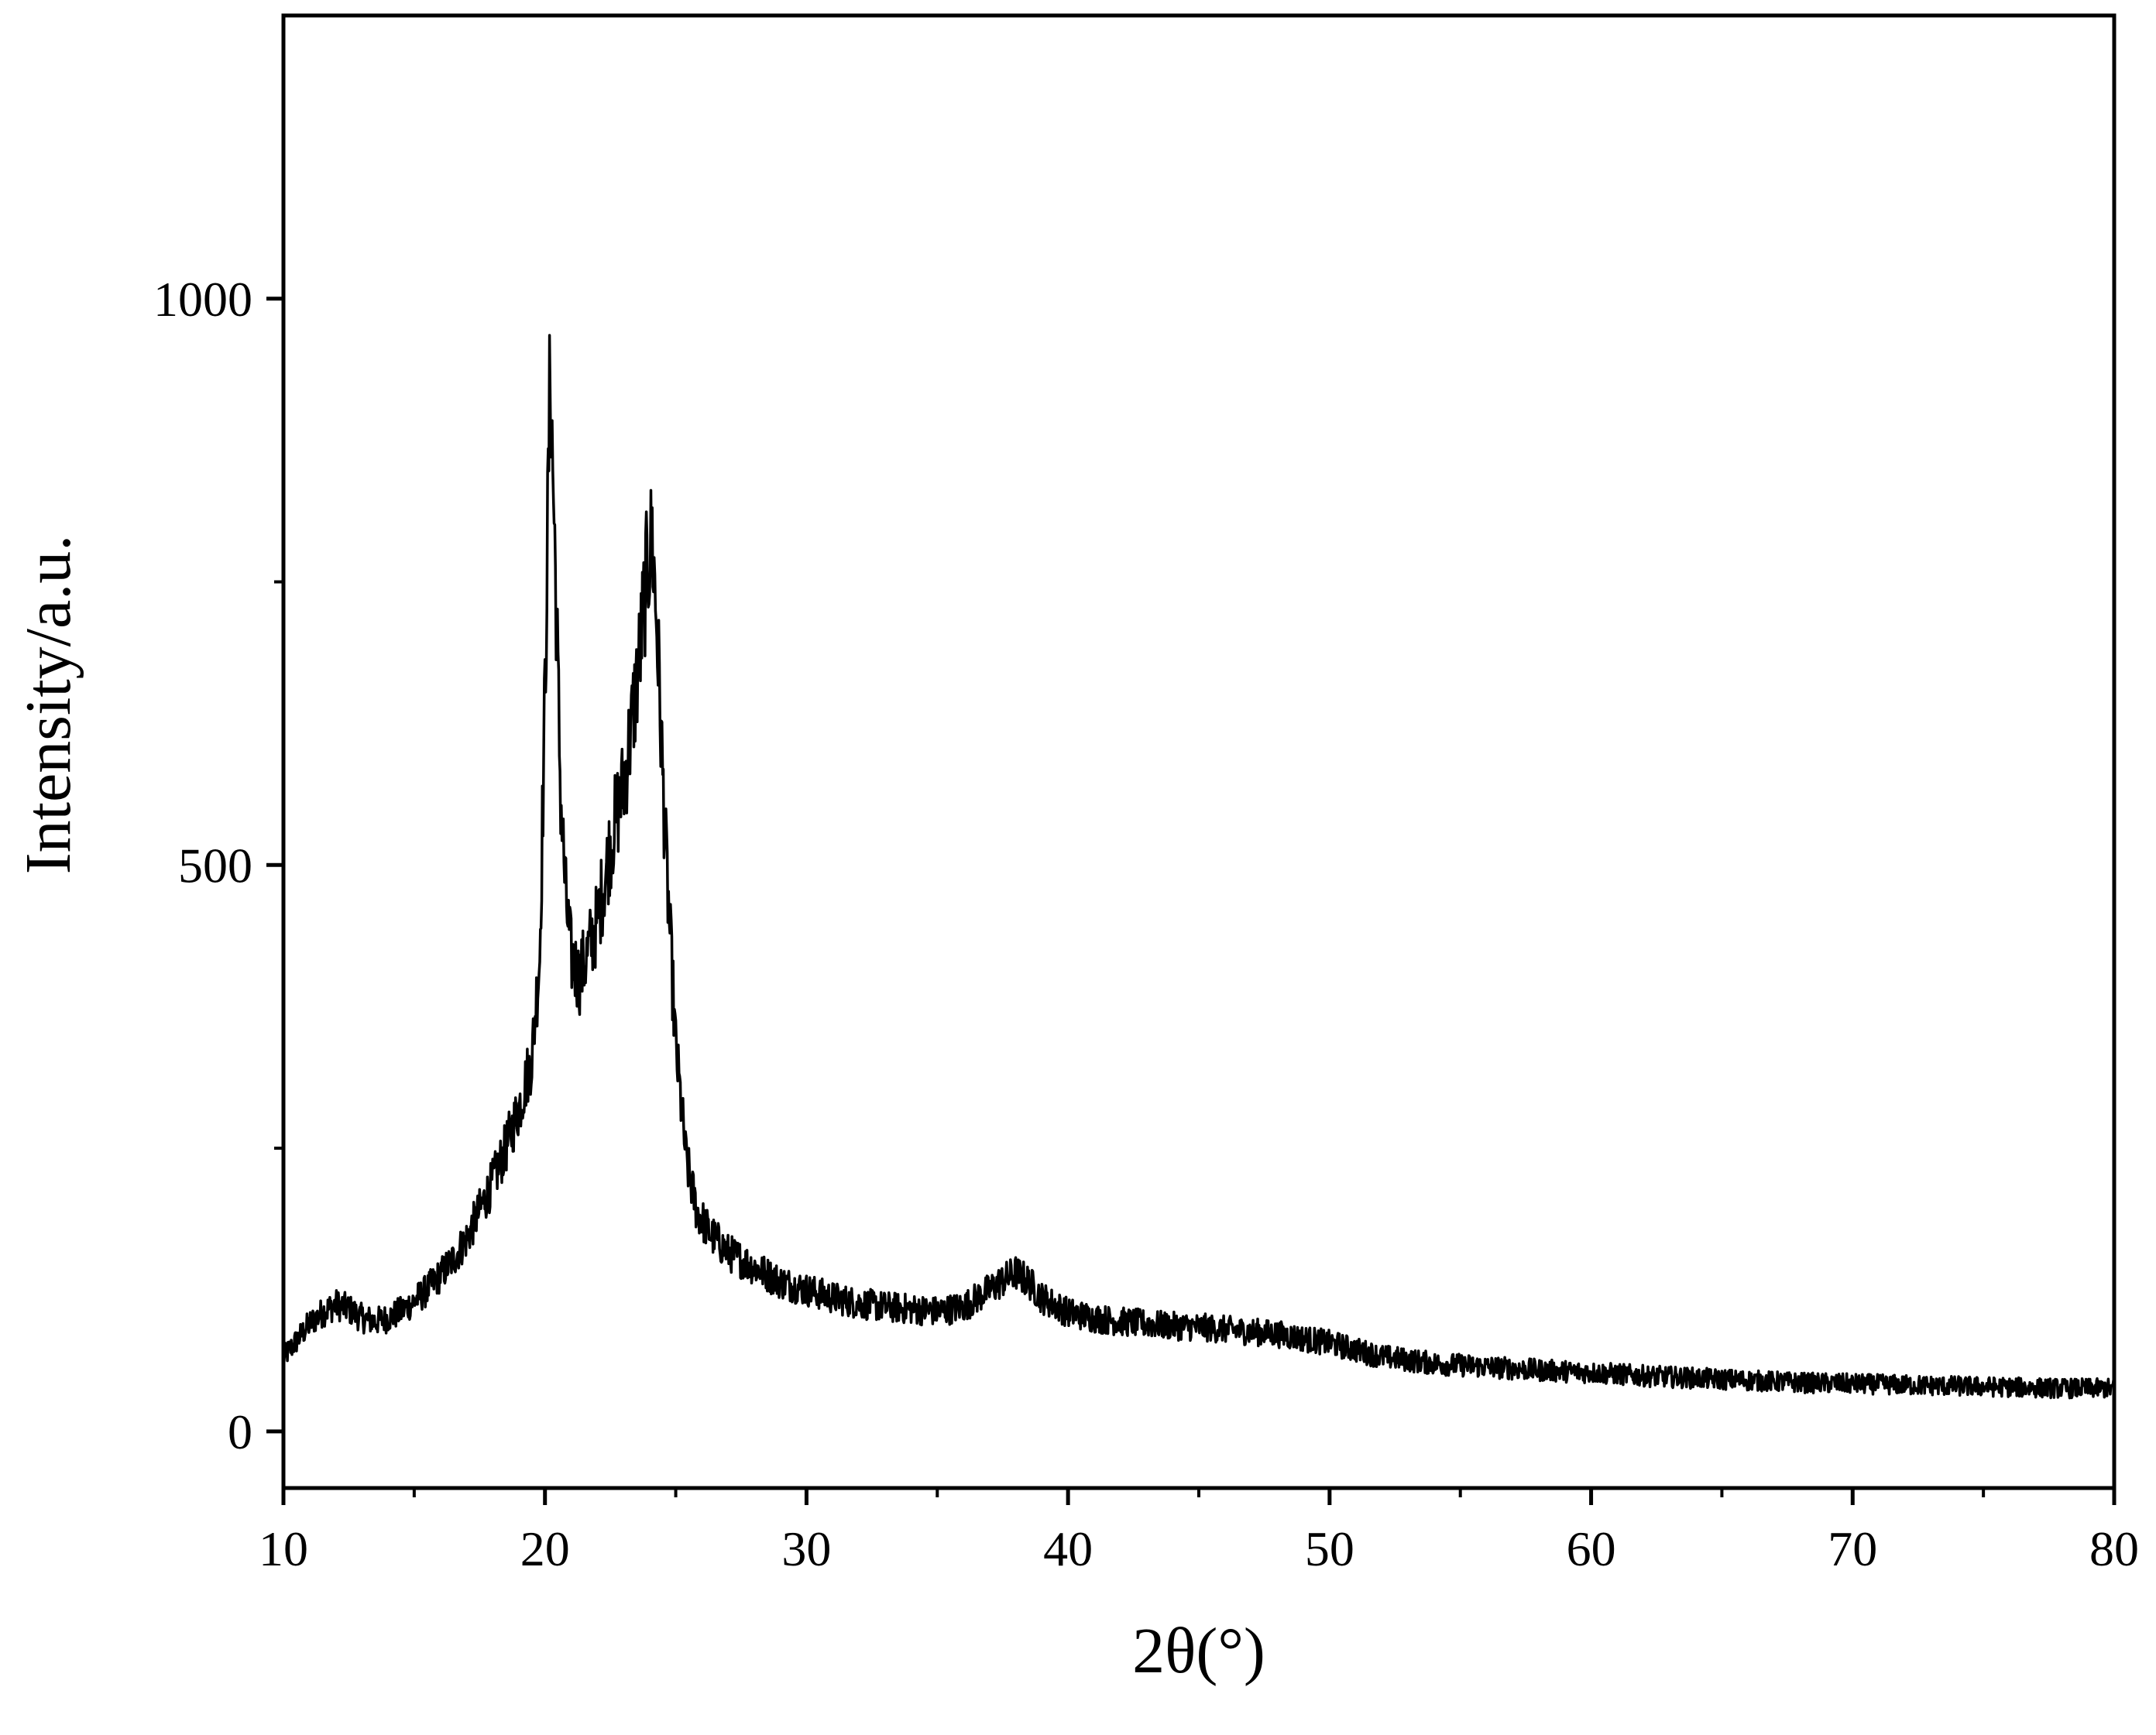 Image resolution: width=2156 pixels, height=1735 pixels. What do you see at coordinates (203, 299) in the screenshot?
I see `y-tick-label-1000: 1000` at bounding box center [203, 299].